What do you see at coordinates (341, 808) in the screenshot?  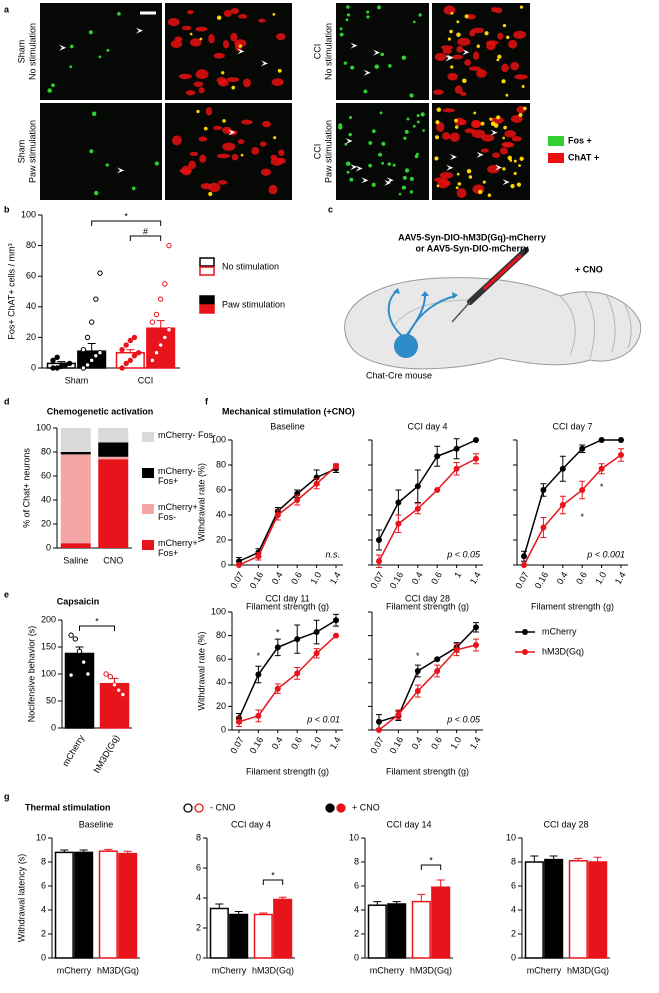 I see `legend-marker` at bounding box center [341, 808].